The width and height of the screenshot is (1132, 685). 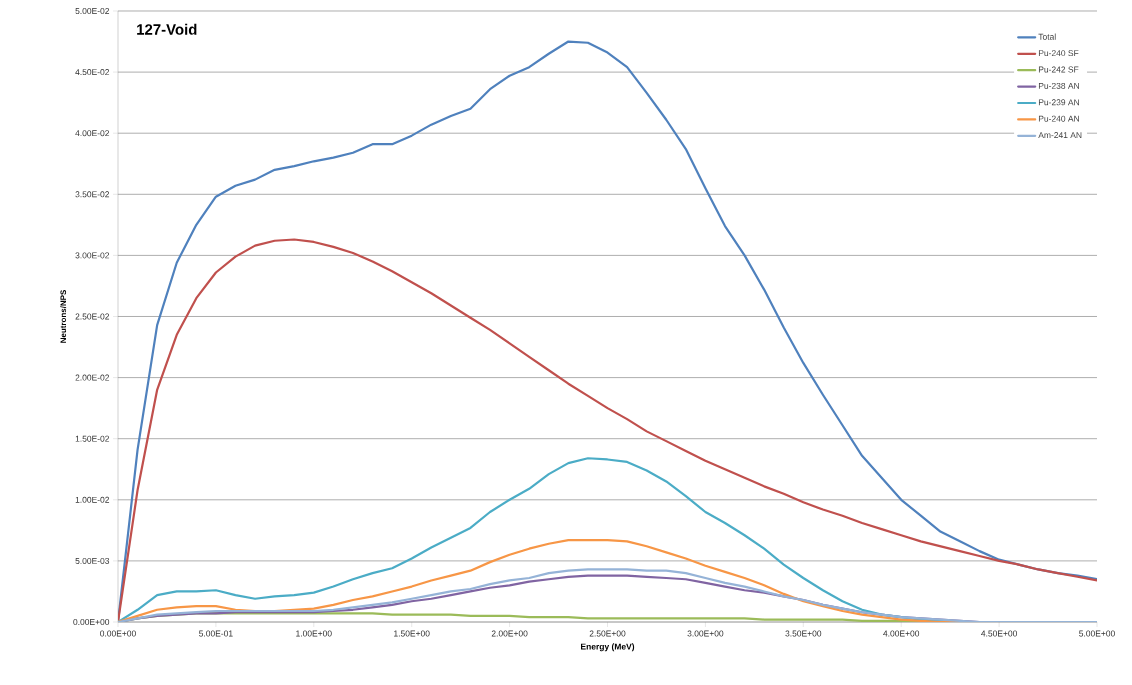 What do you see at coordinates (999, 633) in the screenshot?
I see `x-tick-label: 4.50E+00` at bounding box center [999, 633].